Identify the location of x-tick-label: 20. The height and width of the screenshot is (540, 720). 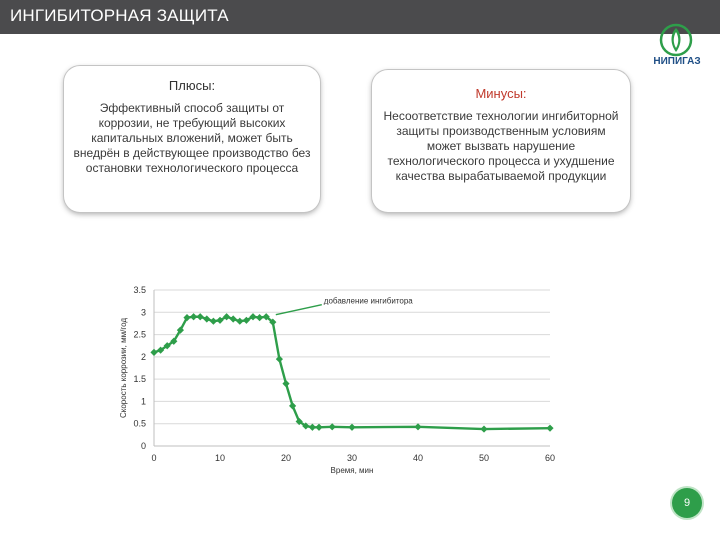
(286, 458).